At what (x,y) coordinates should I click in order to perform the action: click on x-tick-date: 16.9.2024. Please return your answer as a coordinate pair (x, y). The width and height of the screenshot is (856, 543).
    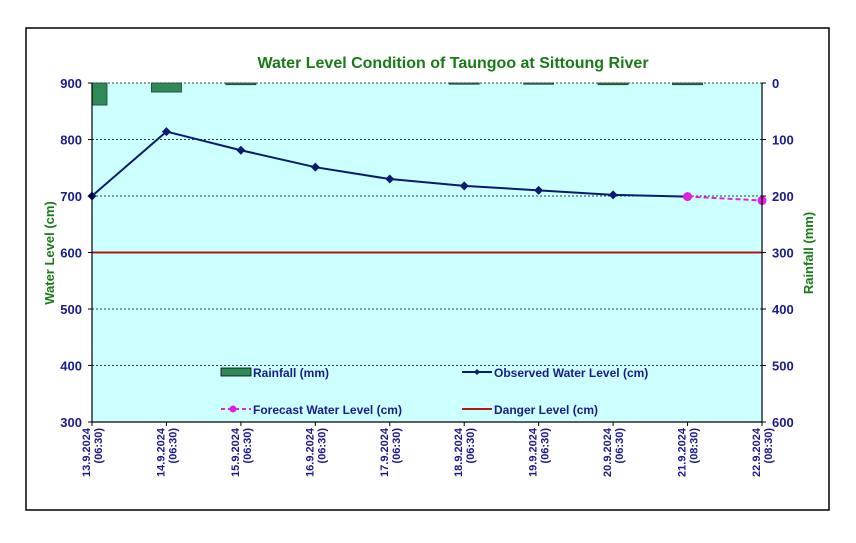
    Looking at the image, I should click on (310, 452).